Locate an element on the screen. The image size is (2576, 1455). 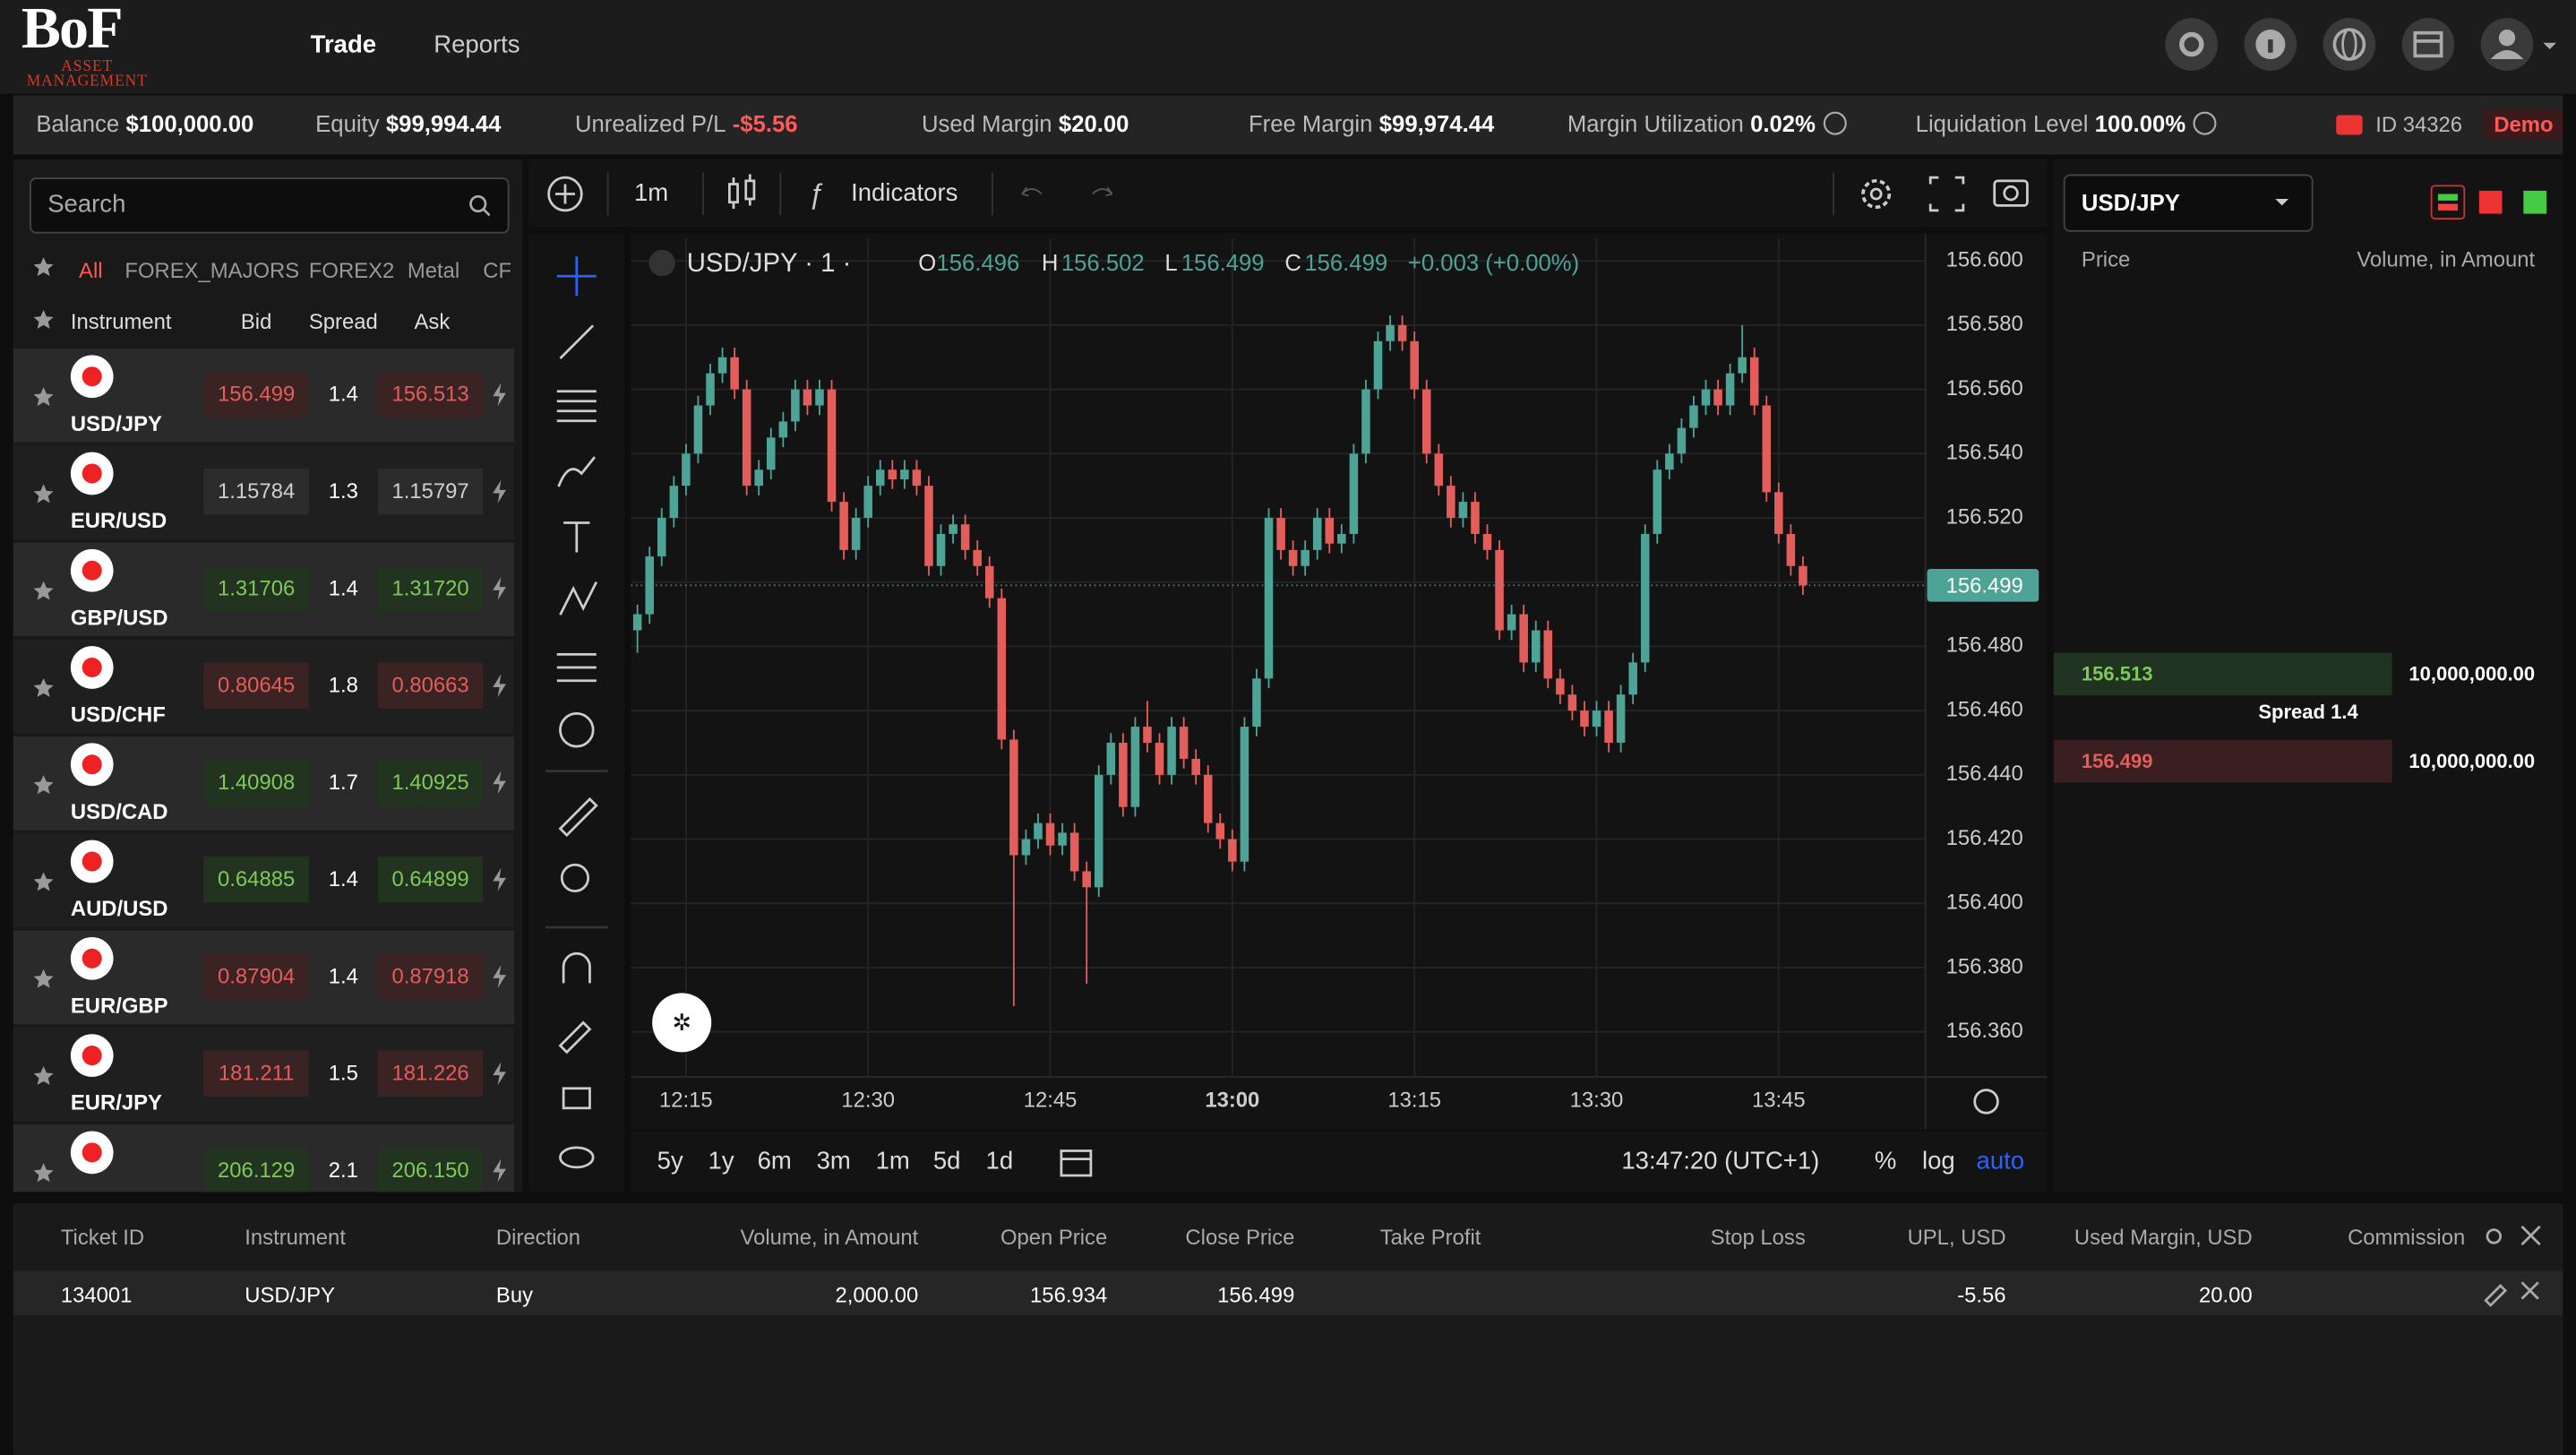
range-button: 5d is located at coordinates (947, 1161).